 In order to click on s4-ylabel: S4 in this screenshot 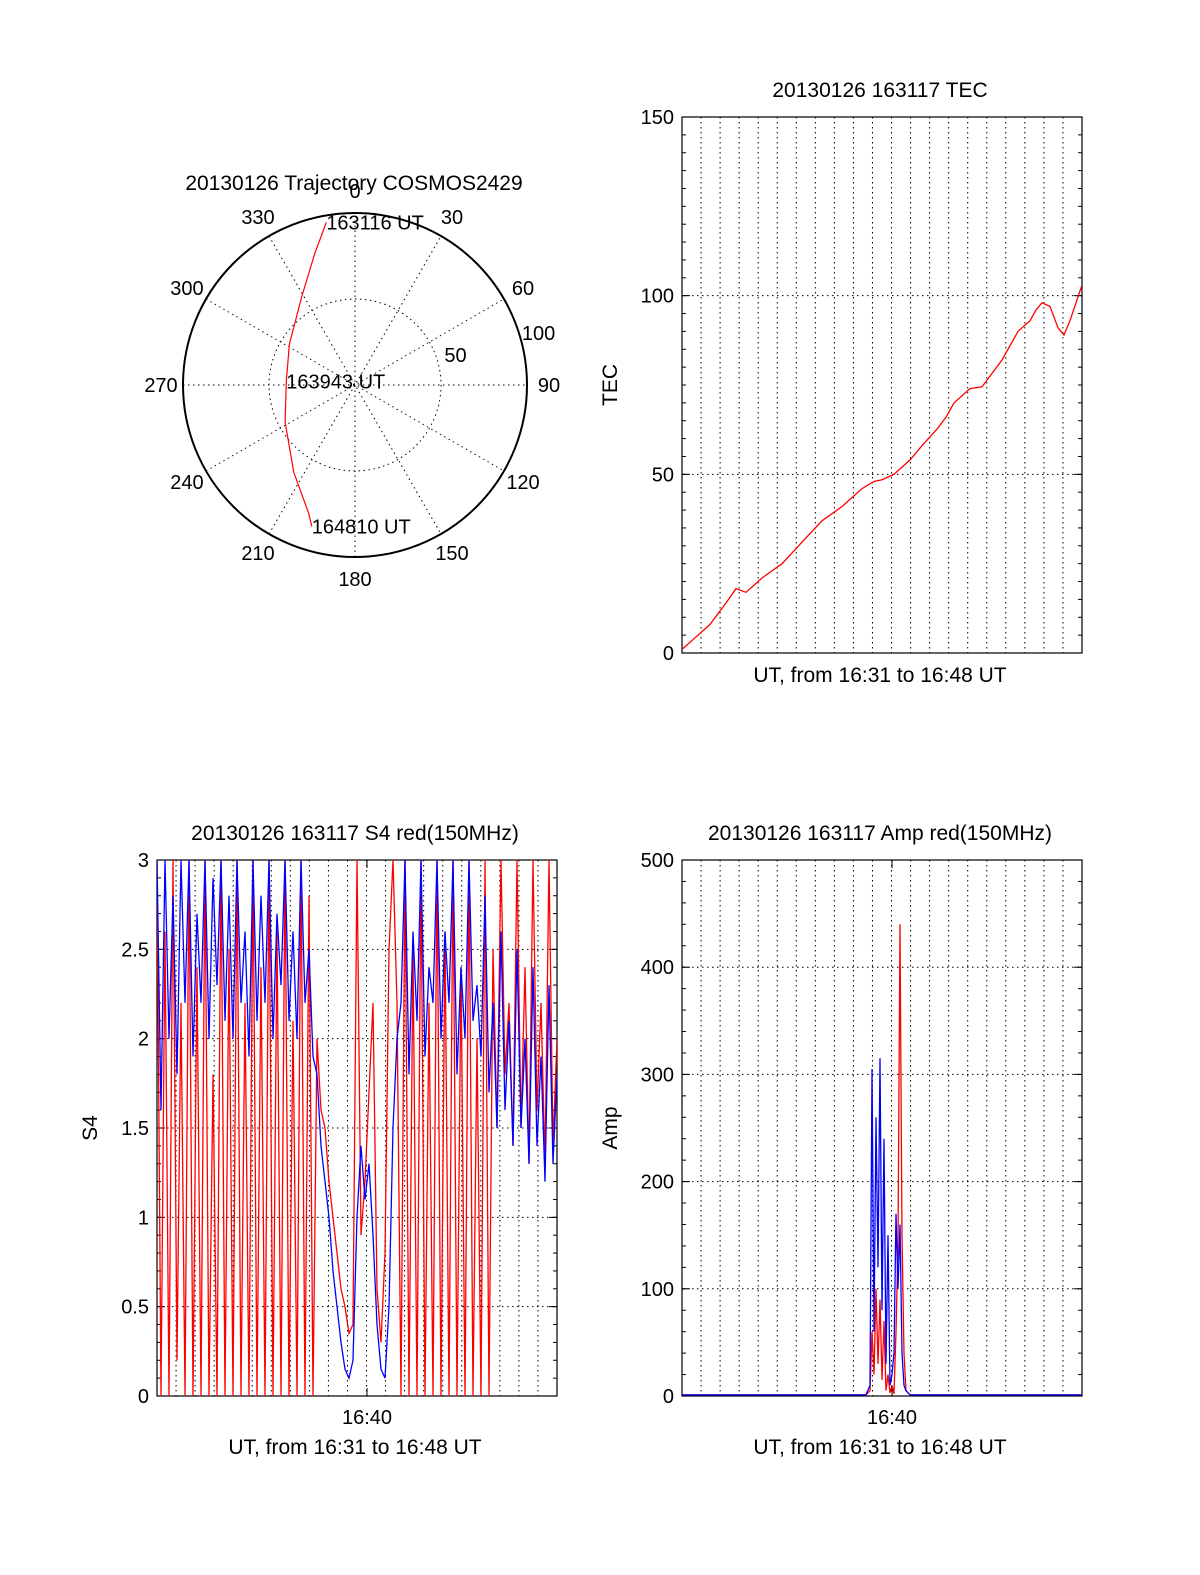, I will do `click(90, 1128)`.